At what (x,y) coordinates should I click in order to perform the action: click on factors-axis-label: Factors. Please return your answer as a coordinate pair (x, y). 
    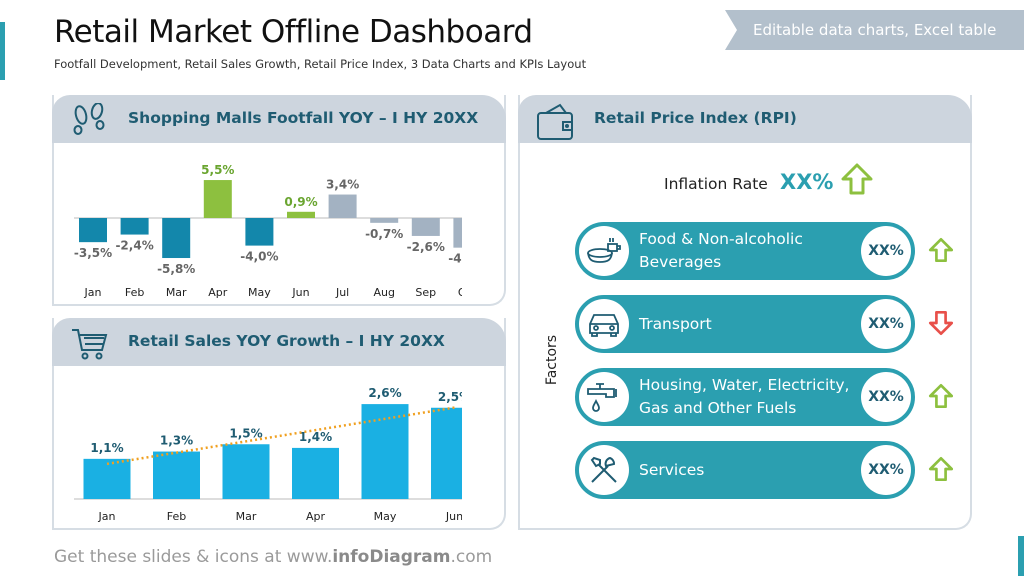
    Looking at the image, I should click on (552, 360).